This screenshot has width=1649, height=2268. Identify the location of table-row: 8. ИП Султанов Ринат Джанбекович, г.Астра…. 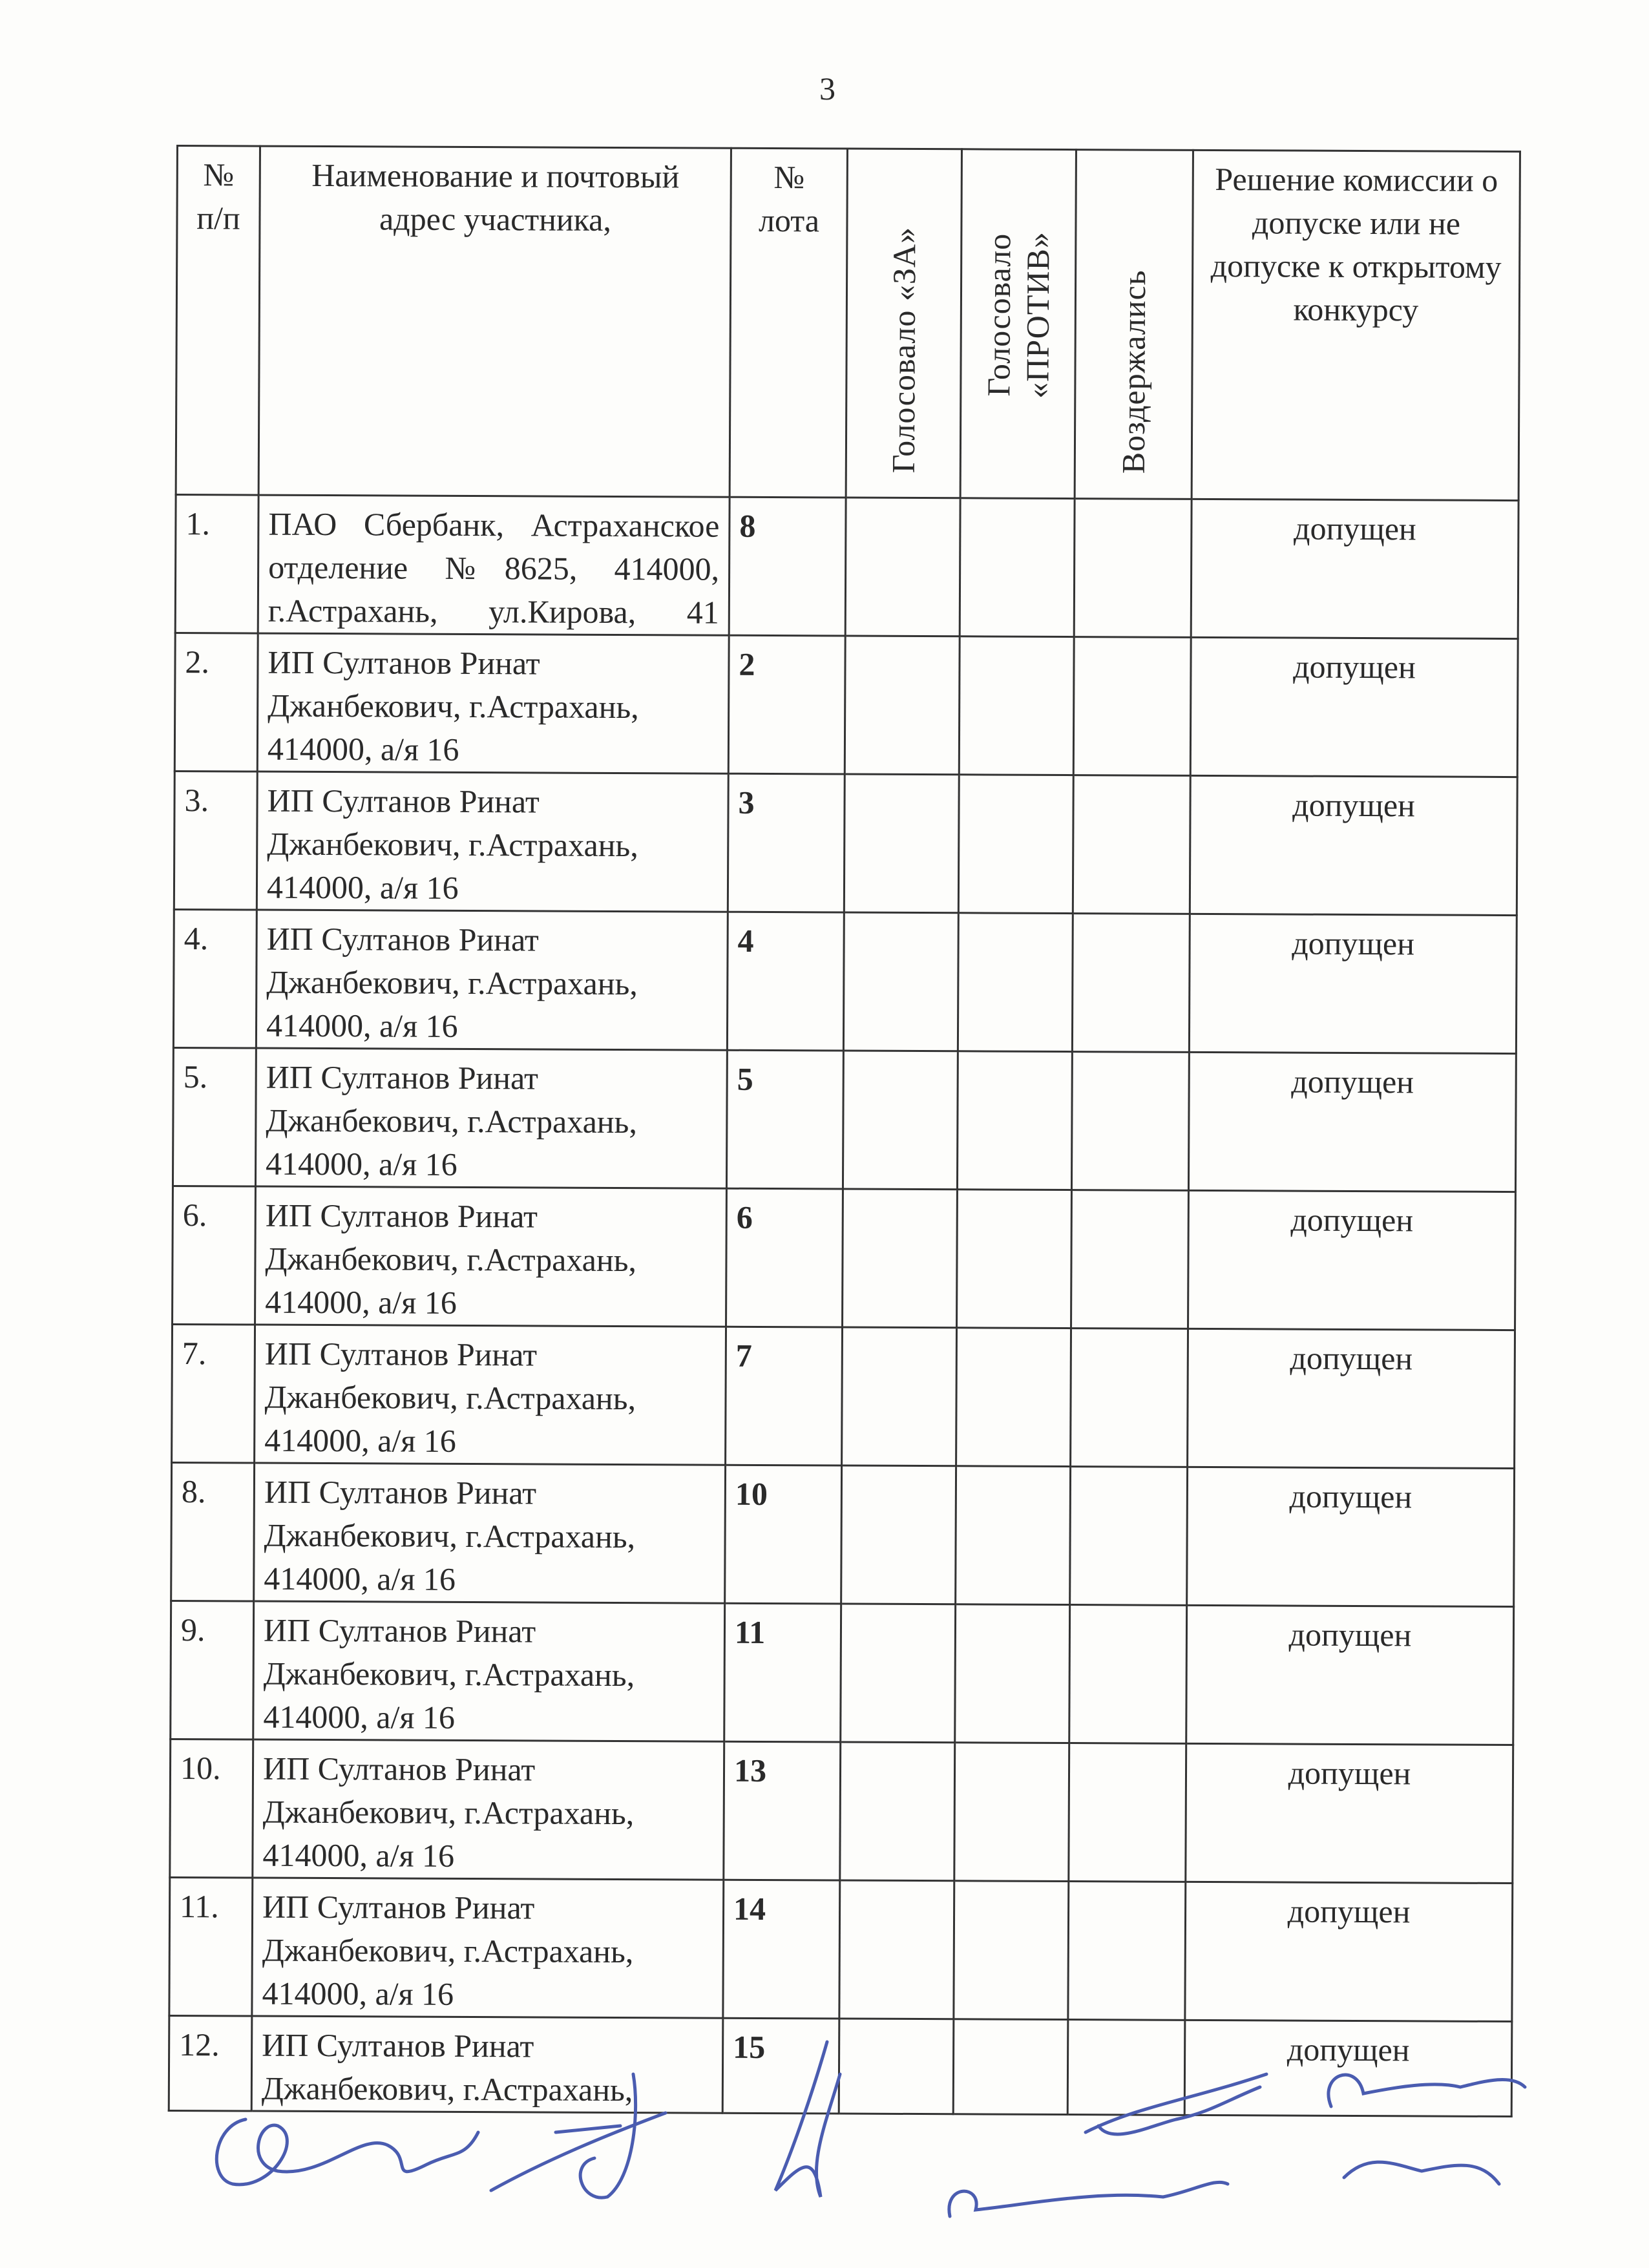
(843, 1534).